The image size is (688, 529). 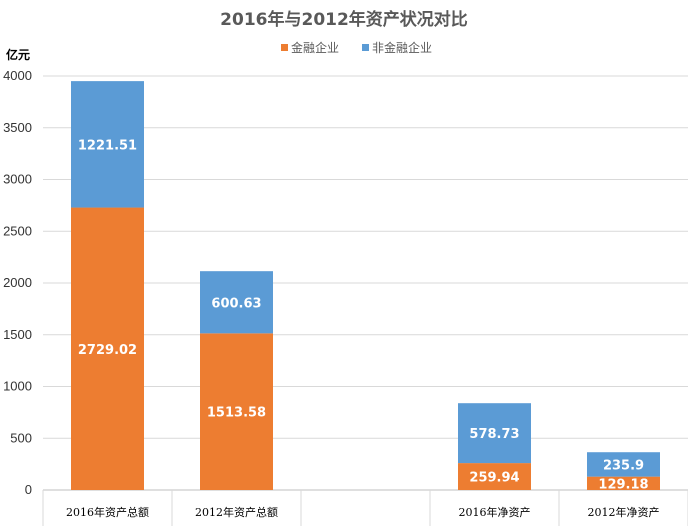 What do you see at coordinates (18, 54) in the screenshot?
I see `y-axis-unit-label: 亿元` at bounding box center [18, 54].